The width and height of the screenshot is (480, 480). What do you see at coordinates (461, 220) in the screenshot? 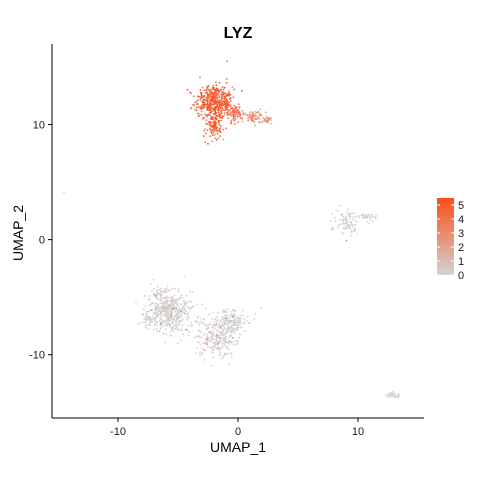
I see `legend-label: 4` at bounding box center [461, 220].